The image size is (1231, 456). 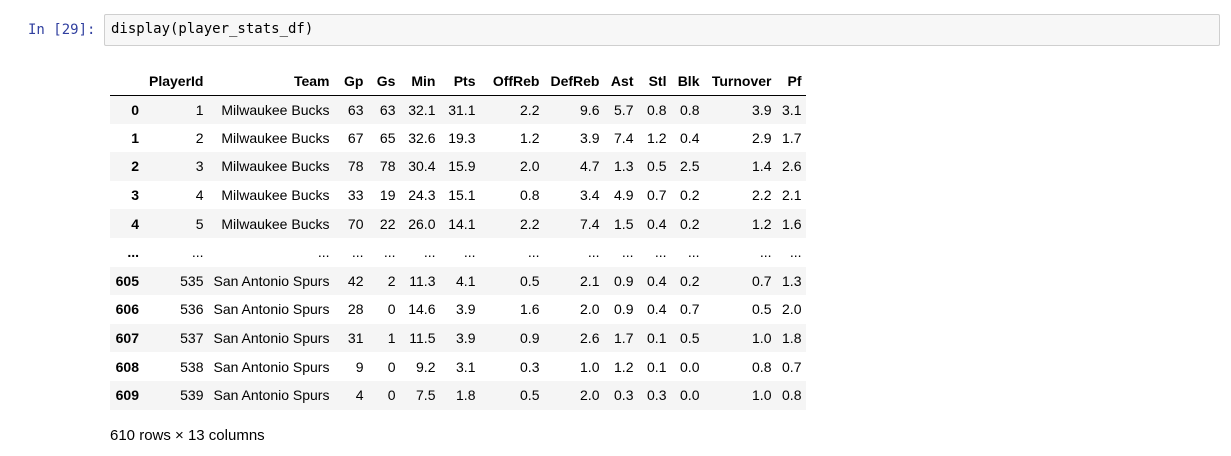 What do you see at coordinates (422, 223) in the screenshot?
I see `table-cell: 26.0` at bounding box center [422, 223].